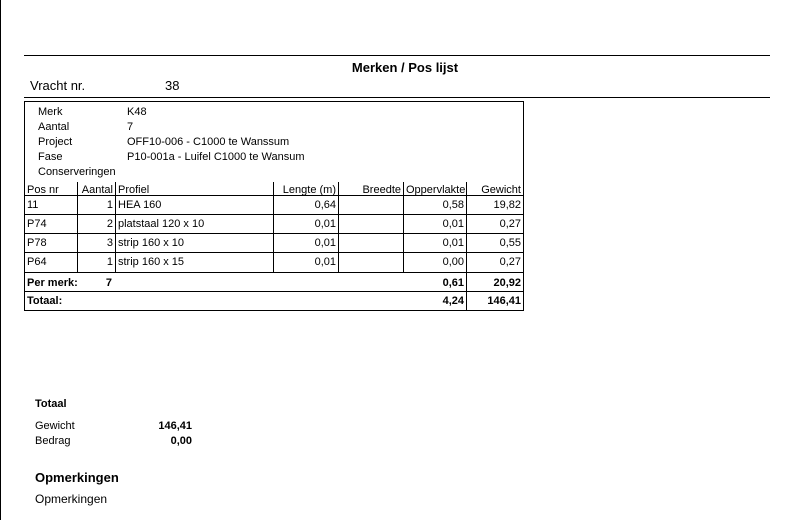 This screenshot has height=520, width=793. What do you see at coordinates (37, 224) in the screenshot?
I see `table-cell: P74` at bounding box center [37, 224].